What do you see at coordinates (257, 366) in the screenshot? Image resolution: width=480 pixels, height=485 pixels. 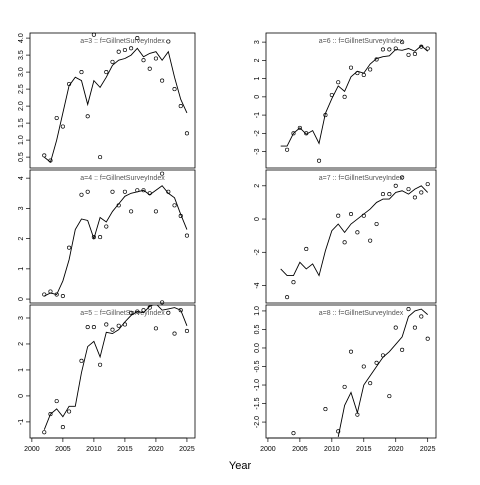 I see `y-tick-label: -0.5` at bounding box center [257, 366].